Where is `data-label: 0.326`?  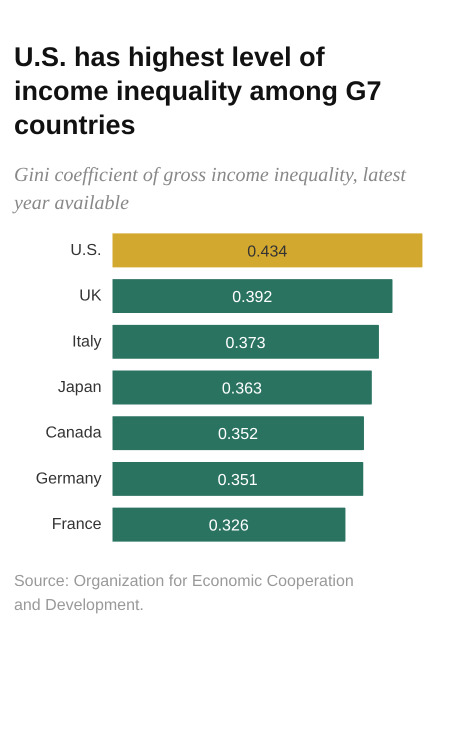 data-label: 0.326 is located at coordinates (228, 526).